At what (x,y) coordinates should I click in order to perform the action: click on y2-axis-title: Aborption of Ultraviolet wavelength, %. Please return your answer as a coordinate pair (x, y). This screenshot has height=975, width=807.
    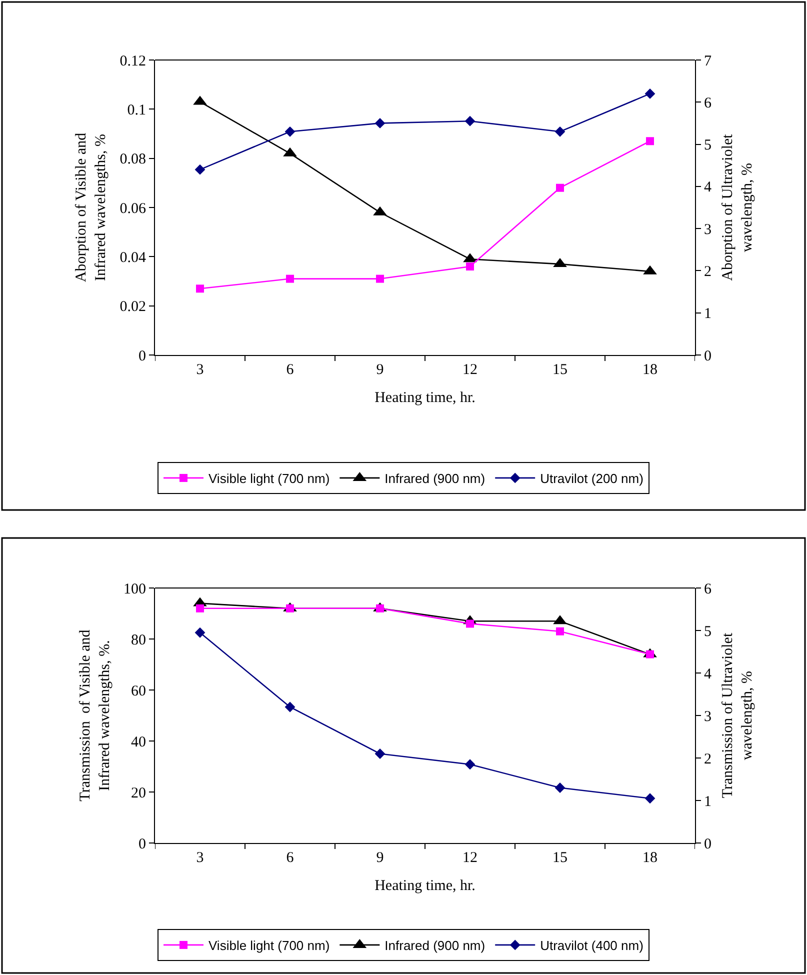
    Looking at the image, I should click on (738, 207).